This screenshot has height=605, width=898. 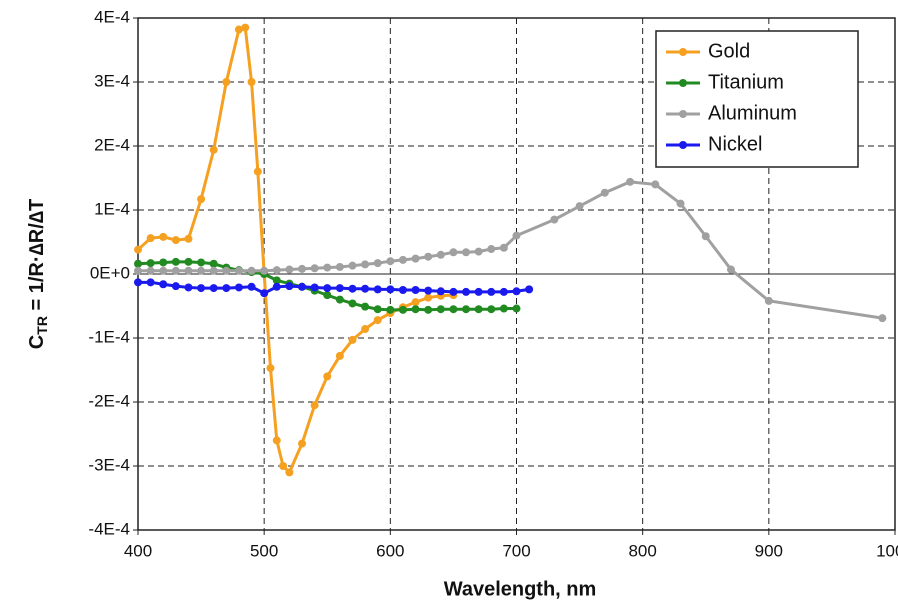 What do you see at coordinates (109, 464) in the screenshot?
I see `y-tick-label: -3E-4` at bounding box center [109, 464].